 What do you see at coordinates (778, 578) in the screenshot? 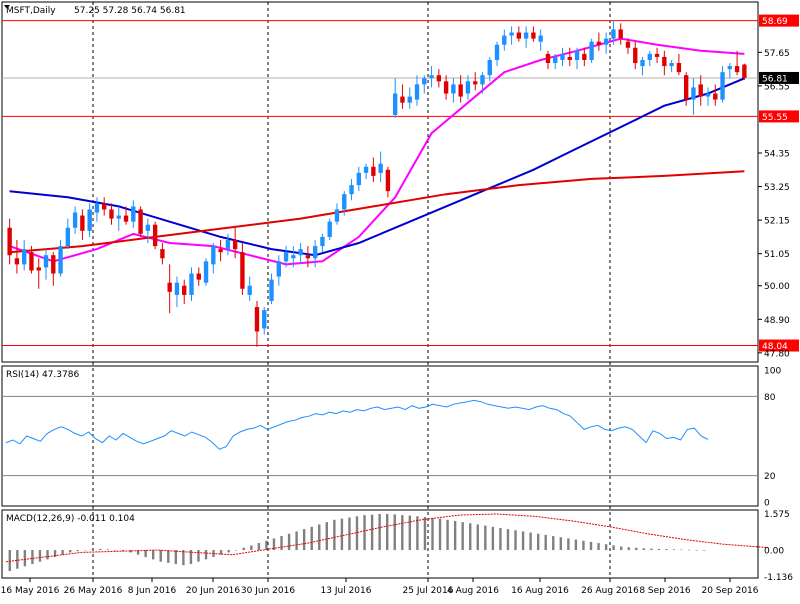
I see `macd-y-tick-label: -1.136` at bounding box center [778, 578].